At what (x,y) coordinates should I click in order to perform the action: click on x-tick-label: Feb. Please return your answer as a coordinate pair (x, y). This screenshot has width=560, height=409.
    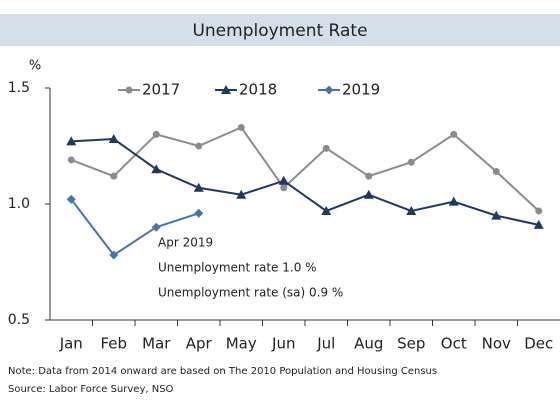
    Looking at the image, I should click on (113, 344).